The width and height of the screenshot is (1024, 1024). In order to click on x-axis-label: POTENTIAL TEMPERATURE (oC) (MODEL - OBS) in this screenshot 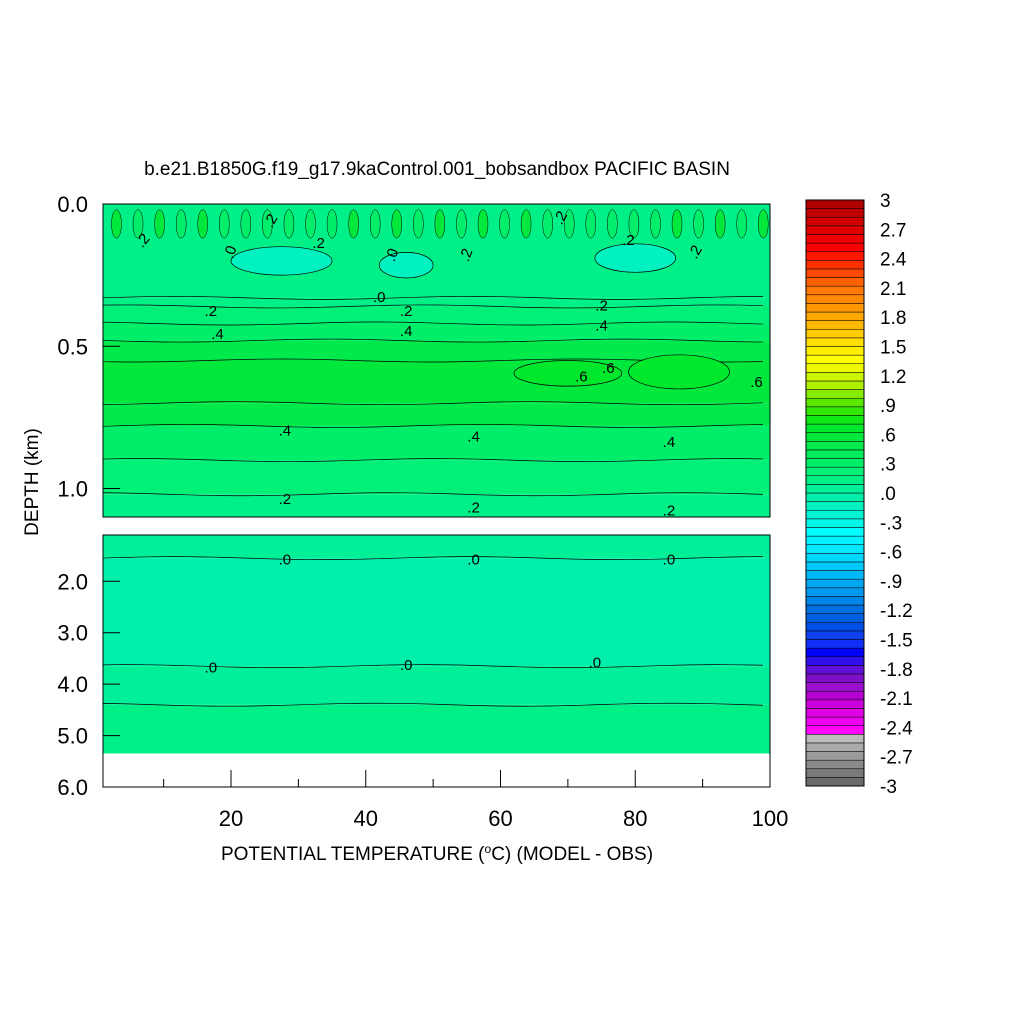, I will do `click(437, 853)`.